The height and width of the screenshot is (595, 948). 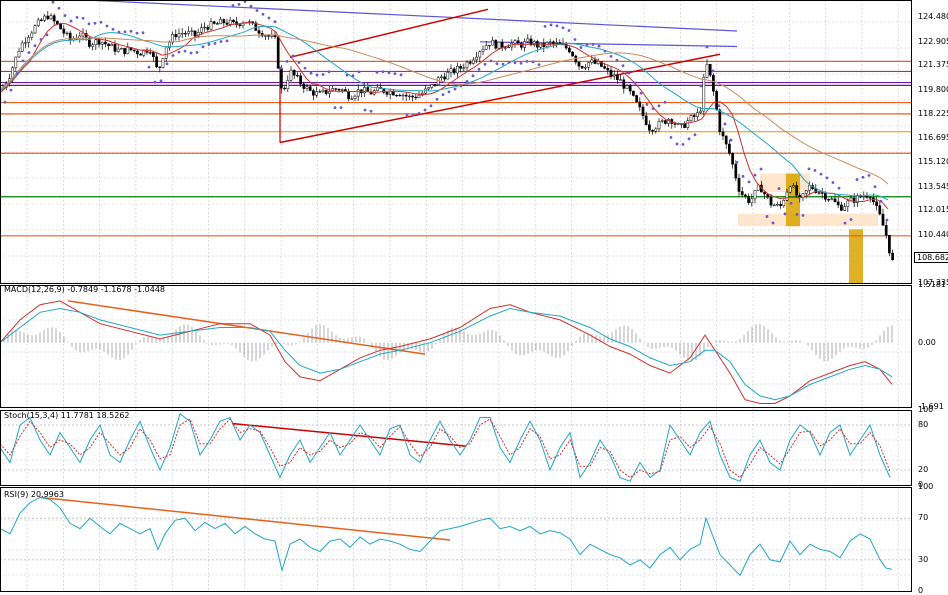 I want to click on price-tick-label: 115.120, so click(x=933, y=162).